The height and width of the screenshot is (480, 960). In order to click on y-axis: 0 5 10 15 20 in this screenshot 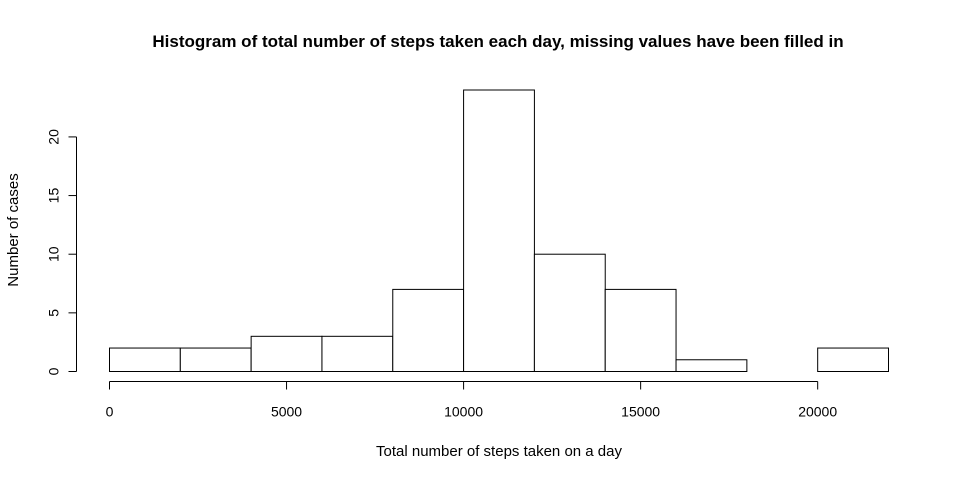, I will do `click(61, 252)`.